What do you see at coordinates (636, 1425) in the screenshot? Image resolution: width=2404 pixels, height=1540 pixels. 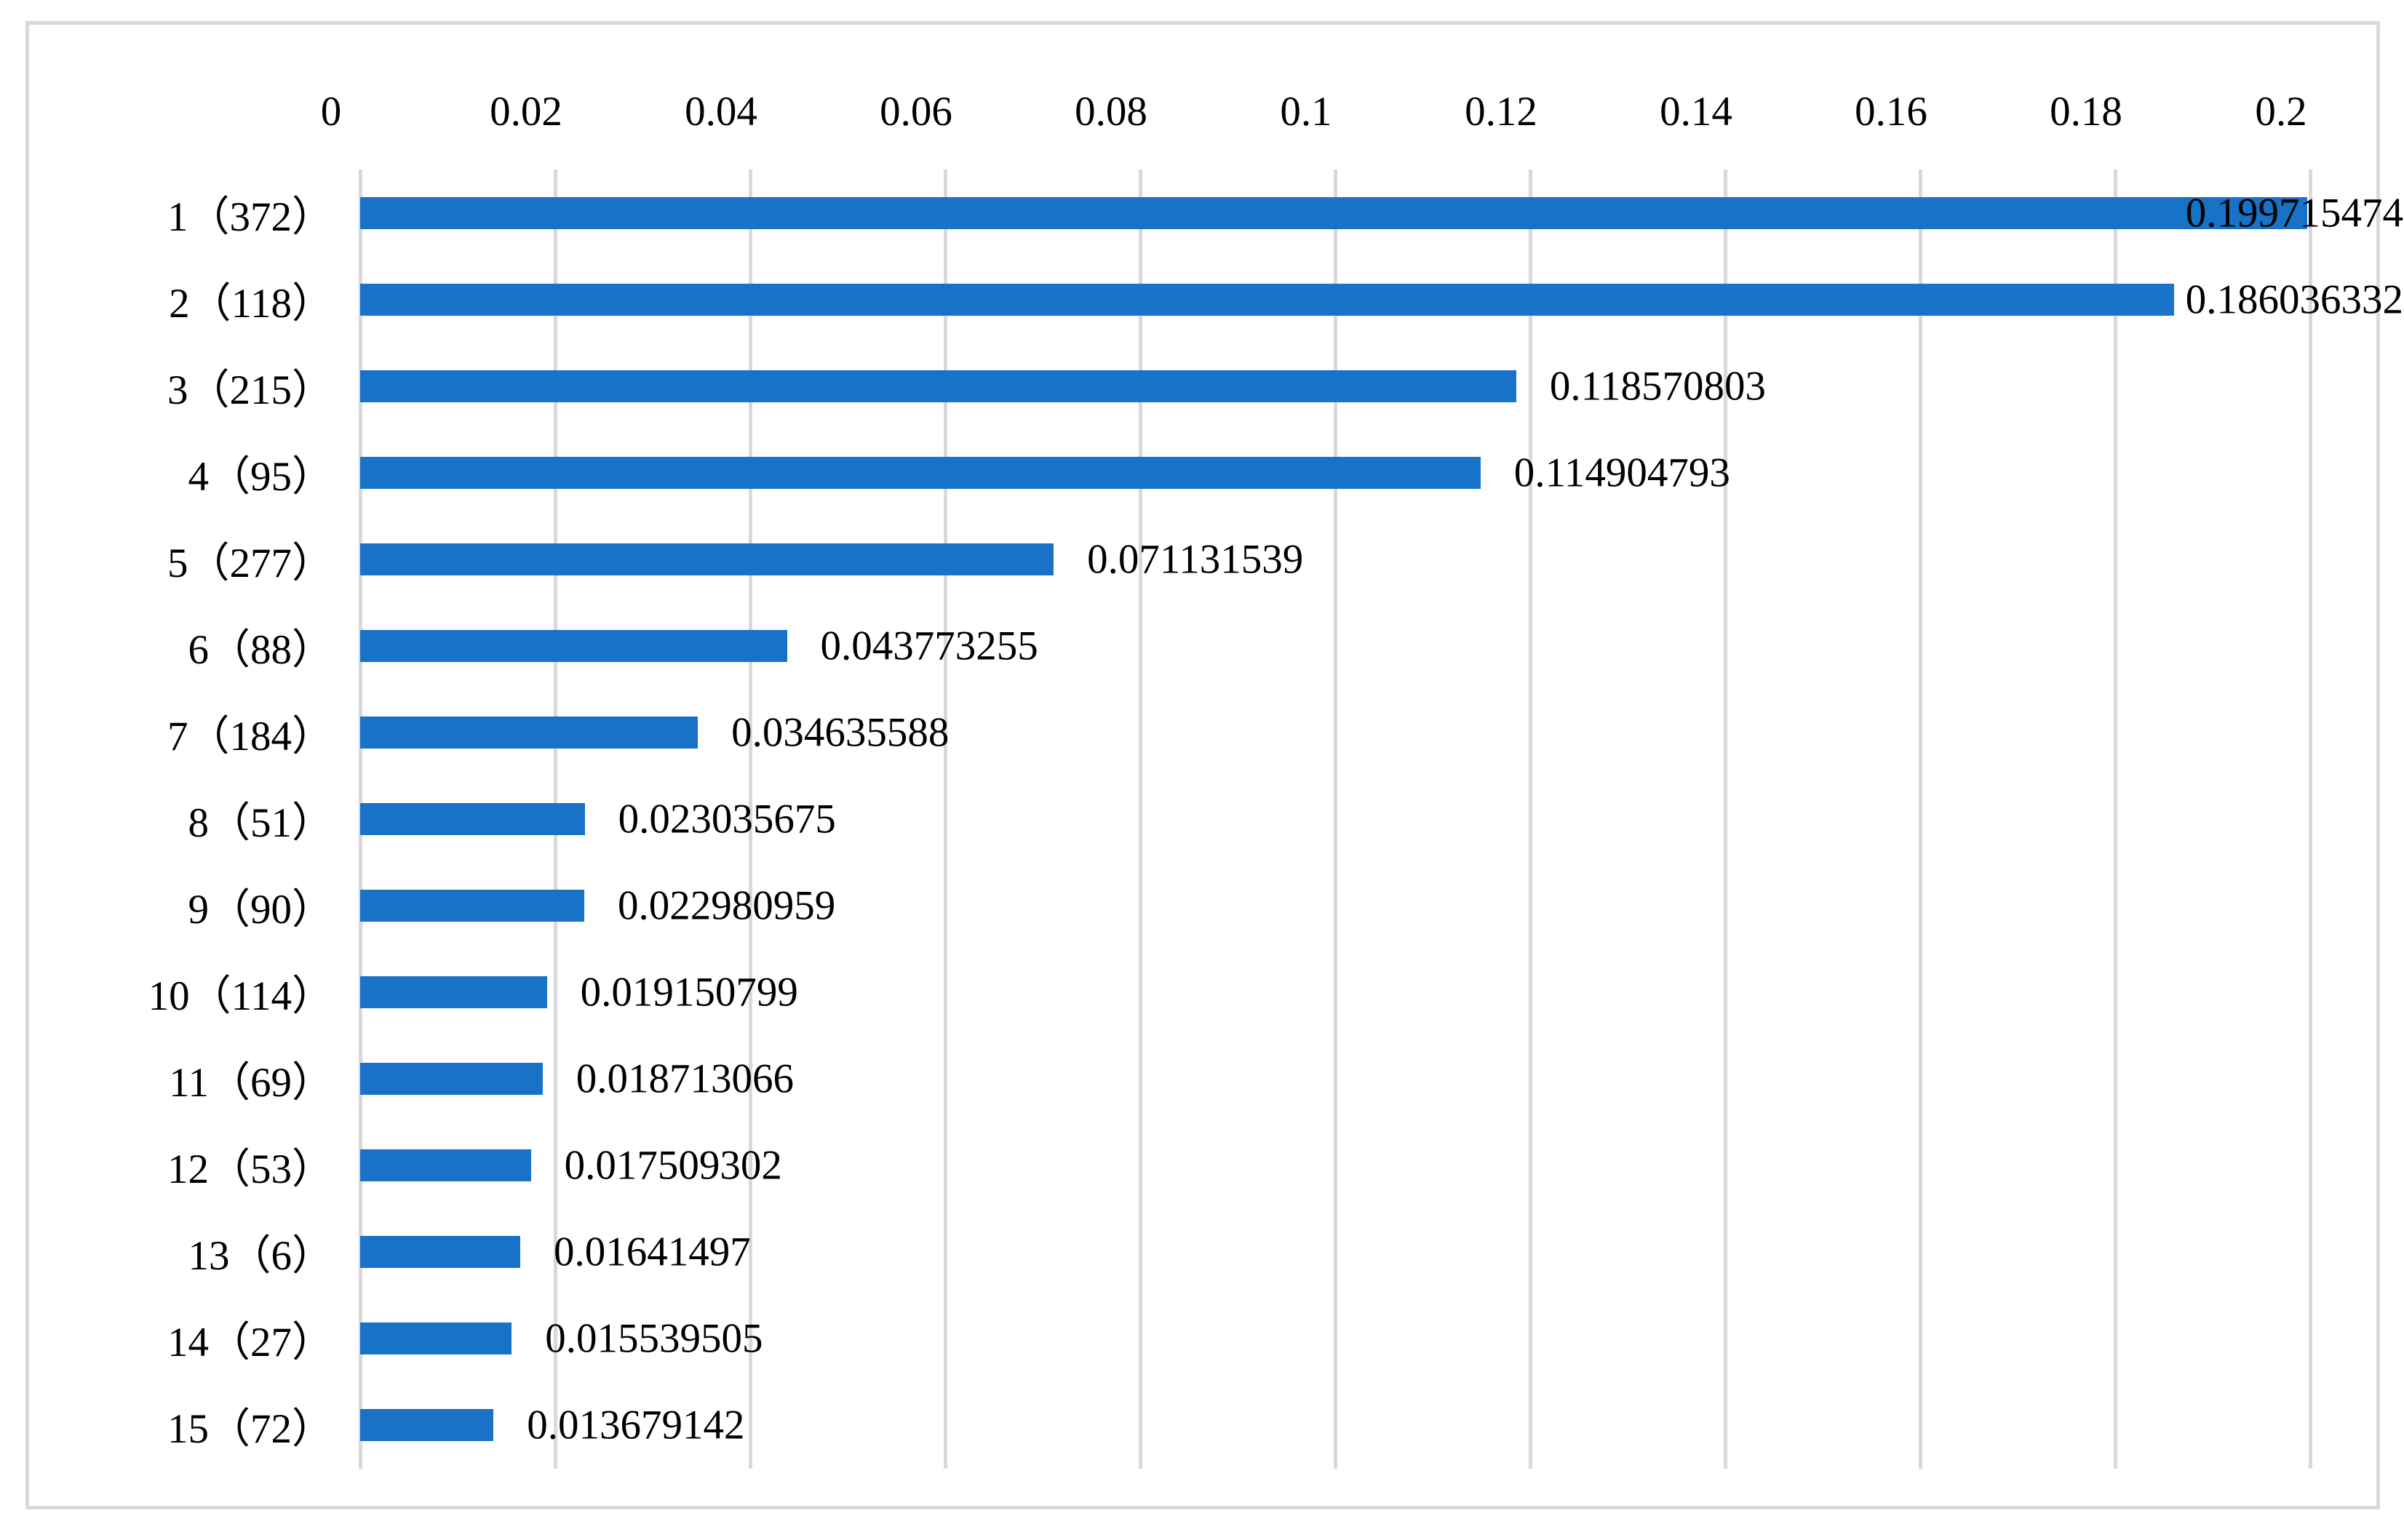 I see `value-label: 0.013679142` at bounding box center [636, 1425].